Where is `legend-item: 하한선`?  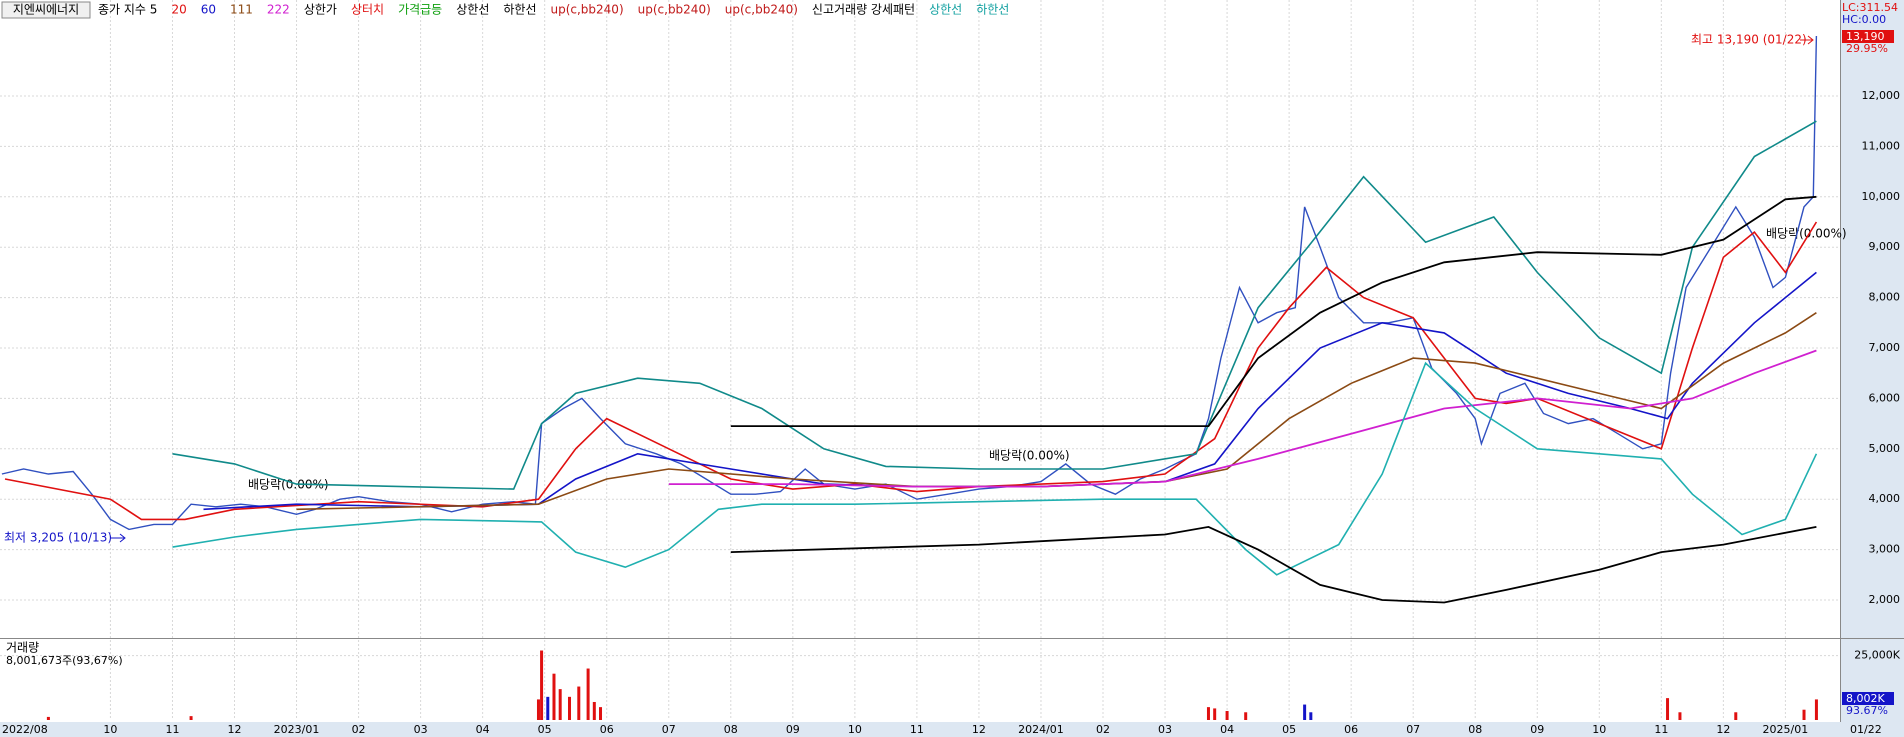
legend-item: 하한선 is located at coordinates (519, 10).